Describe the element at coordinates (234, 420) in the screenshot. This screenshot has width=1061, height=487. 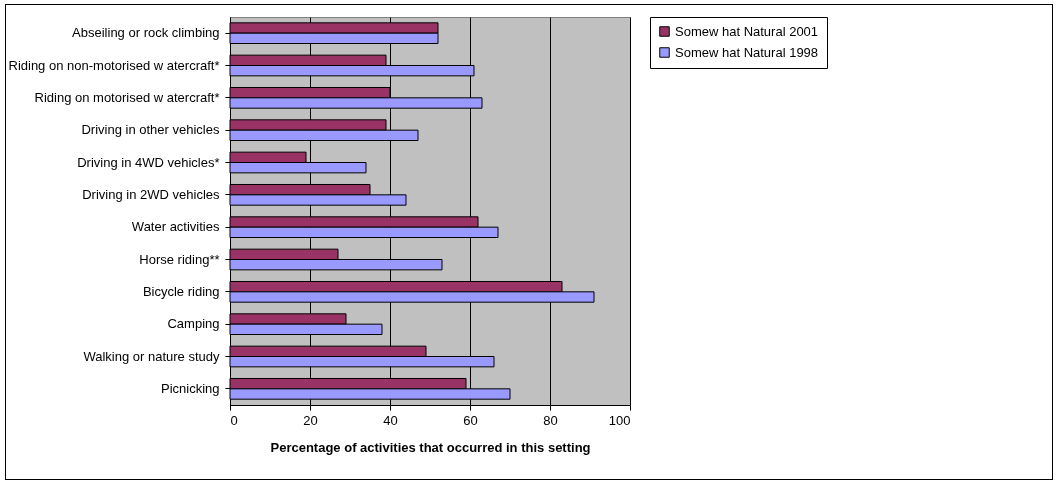
I see `x-tick-label: 0` at that location.